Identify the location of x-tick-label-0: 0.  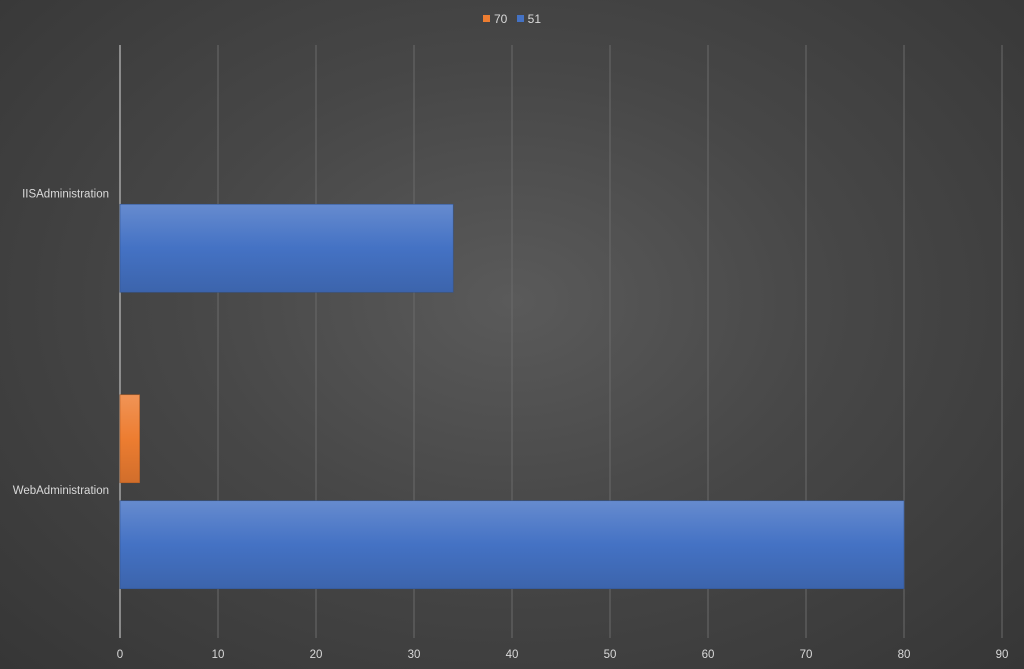
(120, 655).